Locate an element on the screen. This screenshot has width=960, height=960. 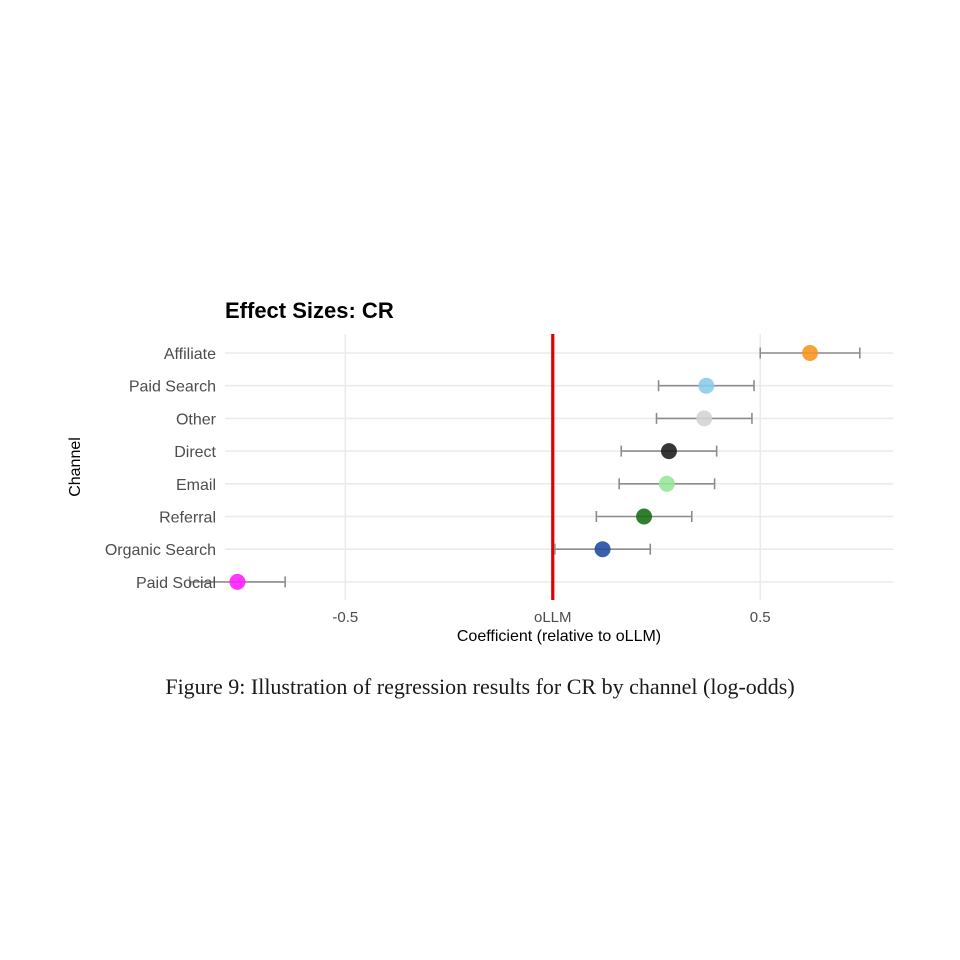
y-tick-label: Paid Search is located at coordinates (172, 387).